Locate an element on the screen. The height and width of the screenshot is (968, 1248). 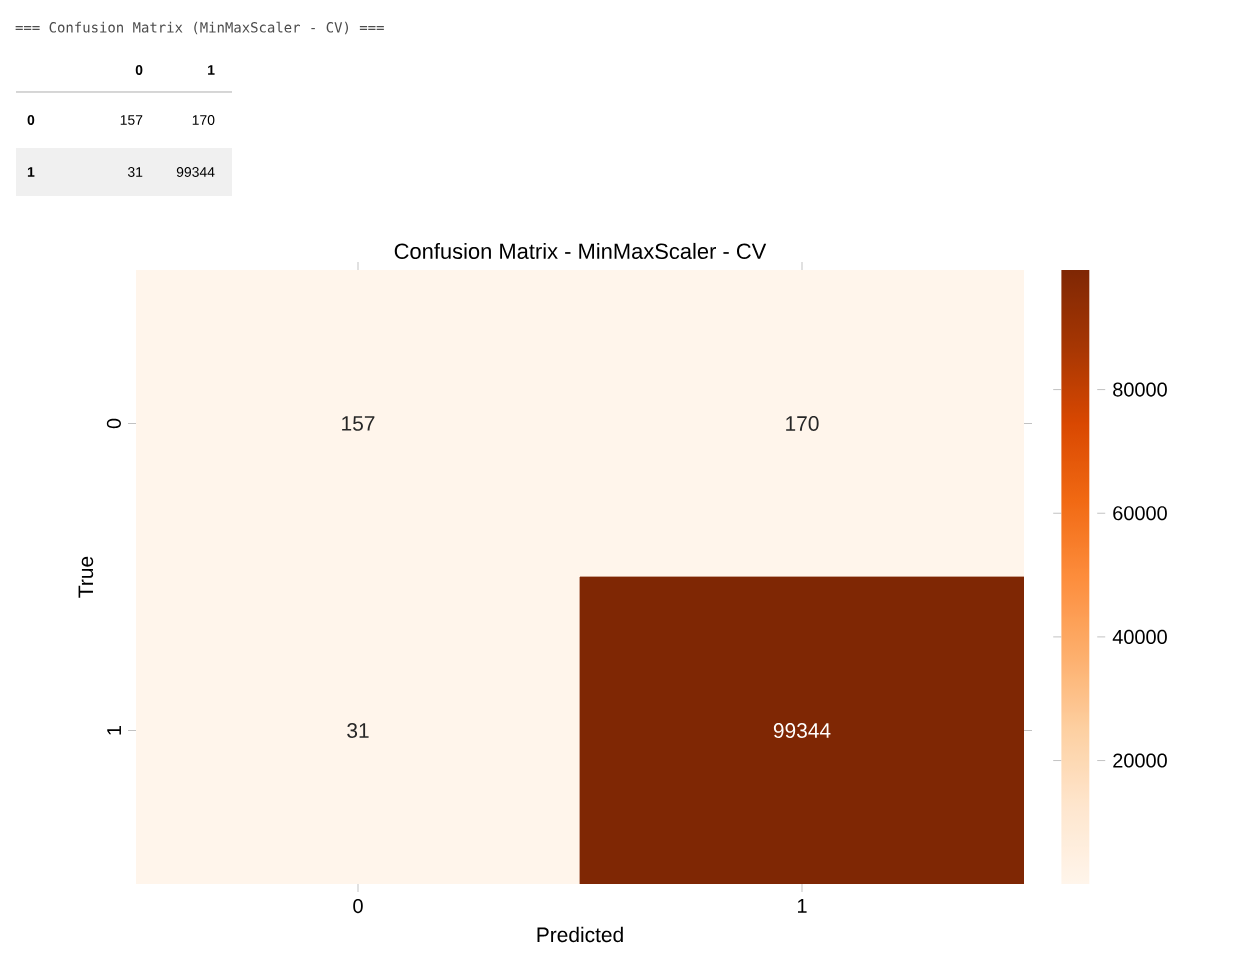
data-label: 99344 is located at coordinates (802, 730).